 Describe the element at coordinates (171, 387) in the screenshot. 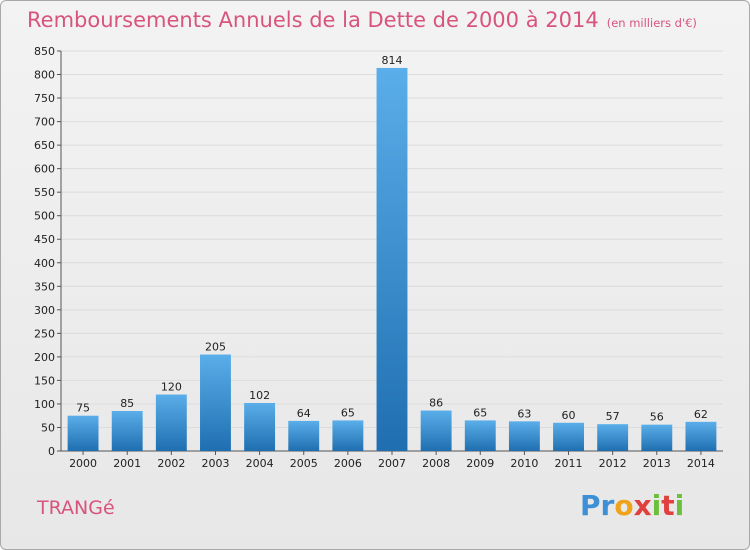

I see `bar-value-label: 120` at that location.